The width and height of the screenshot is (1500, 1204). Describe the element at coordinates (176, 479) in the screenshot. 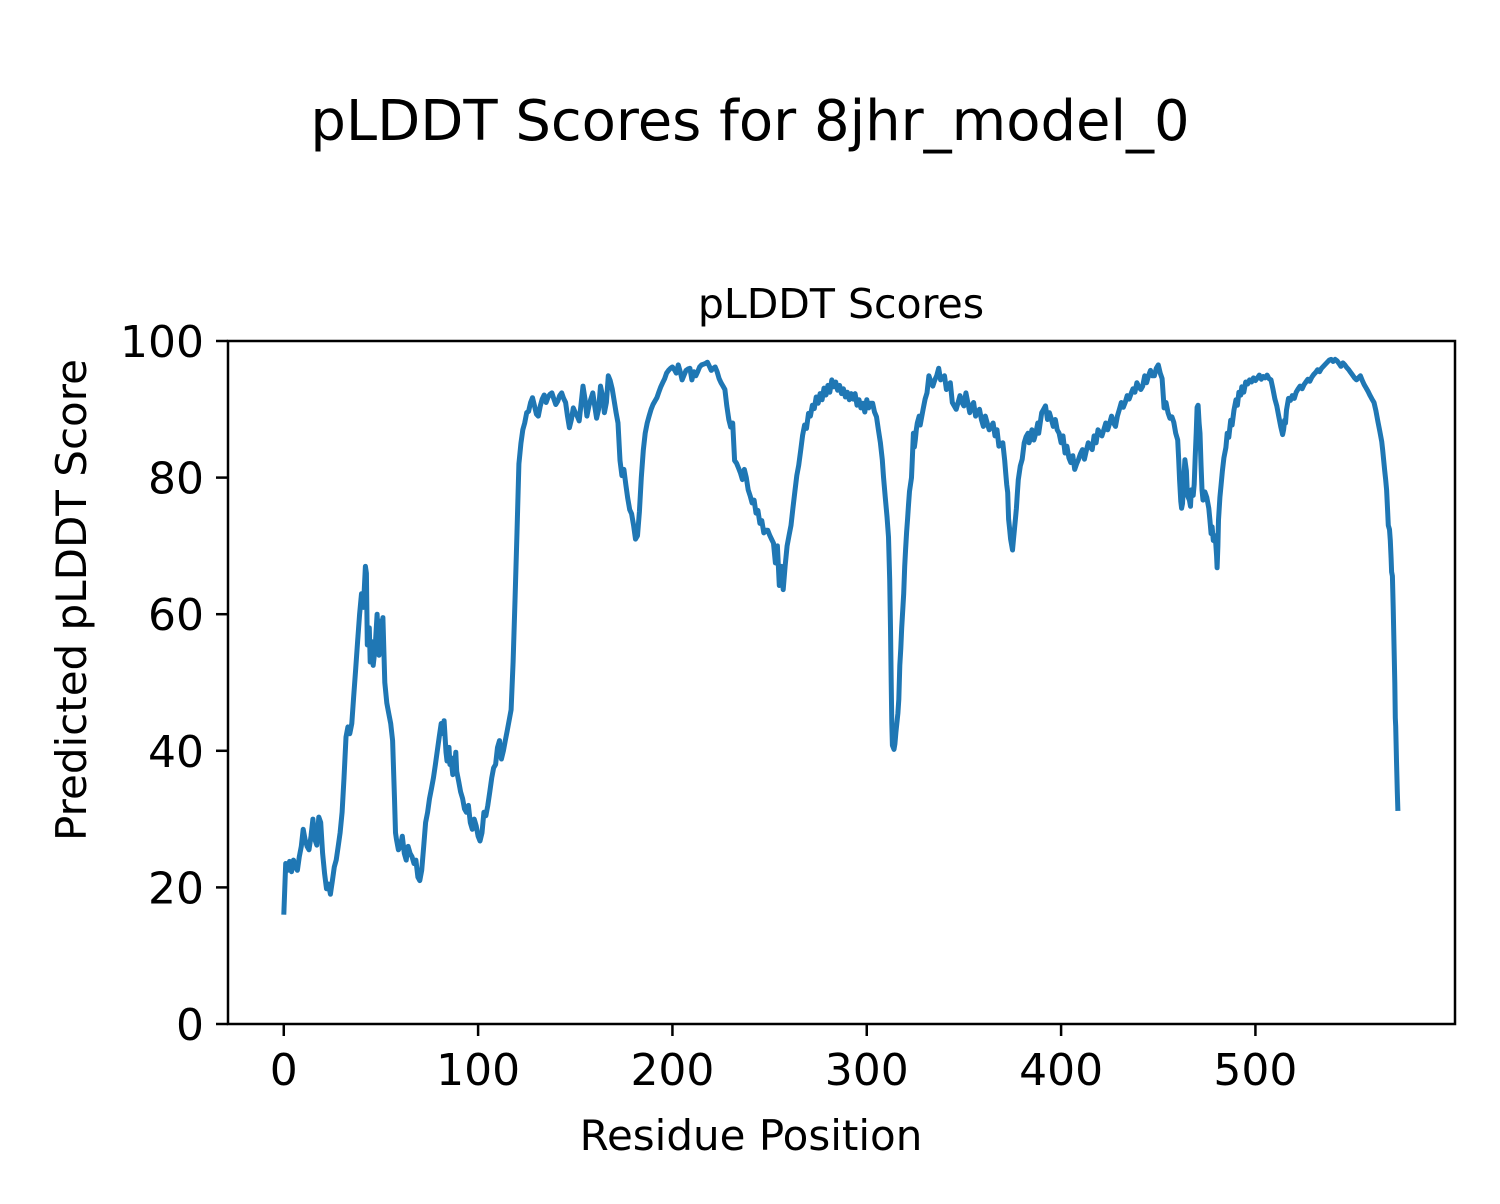

I see `y-tick-label: 80` at that location.